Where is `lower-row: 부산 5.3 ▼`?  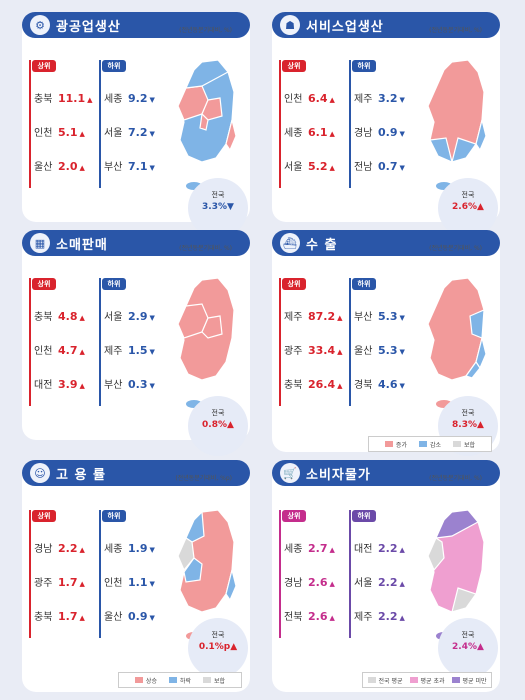 lower-row: 부산 5.3 ▼ is located at coordinates (379, 315).